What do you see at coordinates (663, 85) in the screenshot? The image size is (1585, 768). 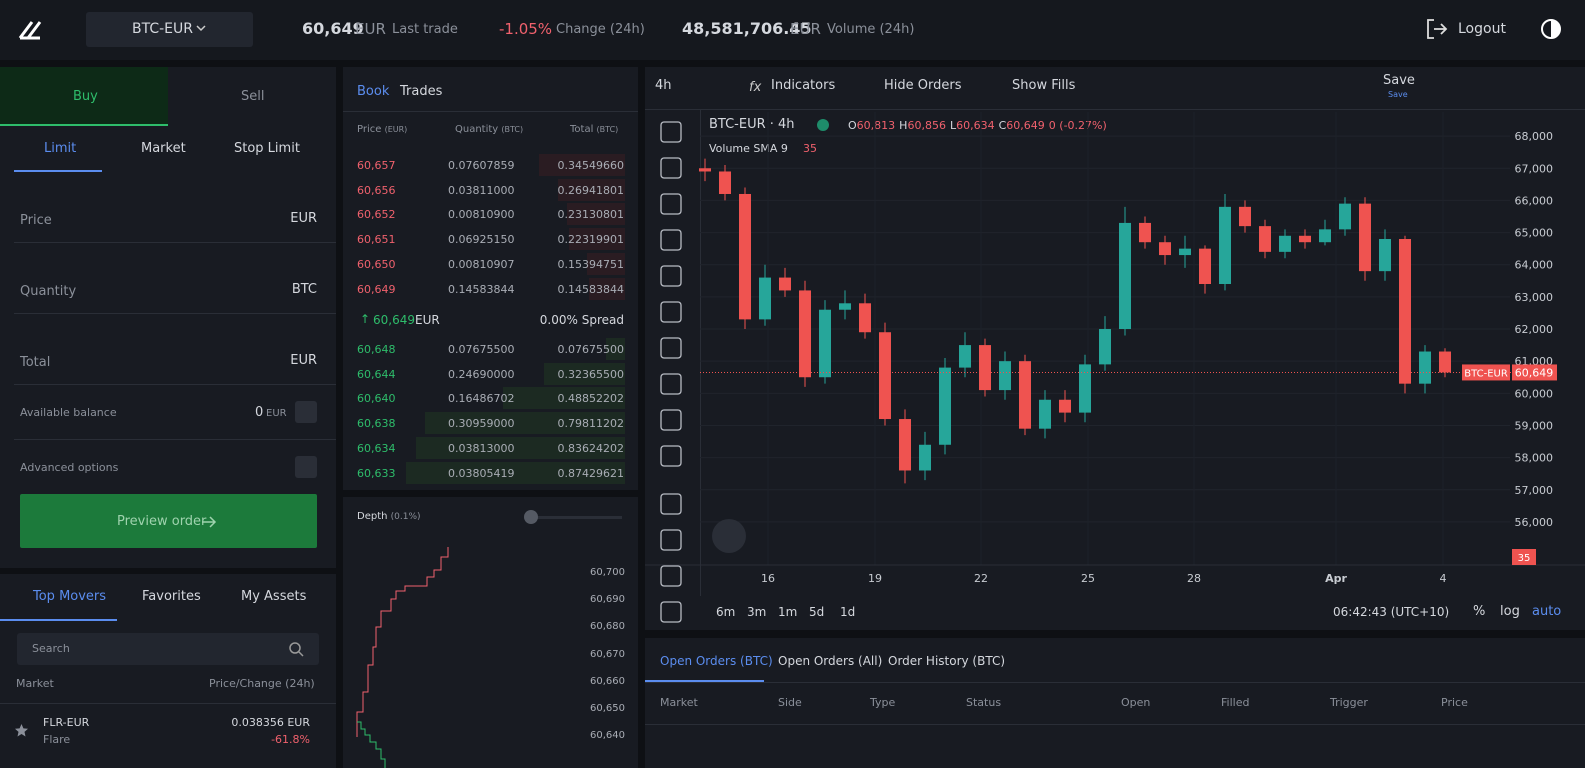 I see `interval: 4h` at bounding box center [663, 85].